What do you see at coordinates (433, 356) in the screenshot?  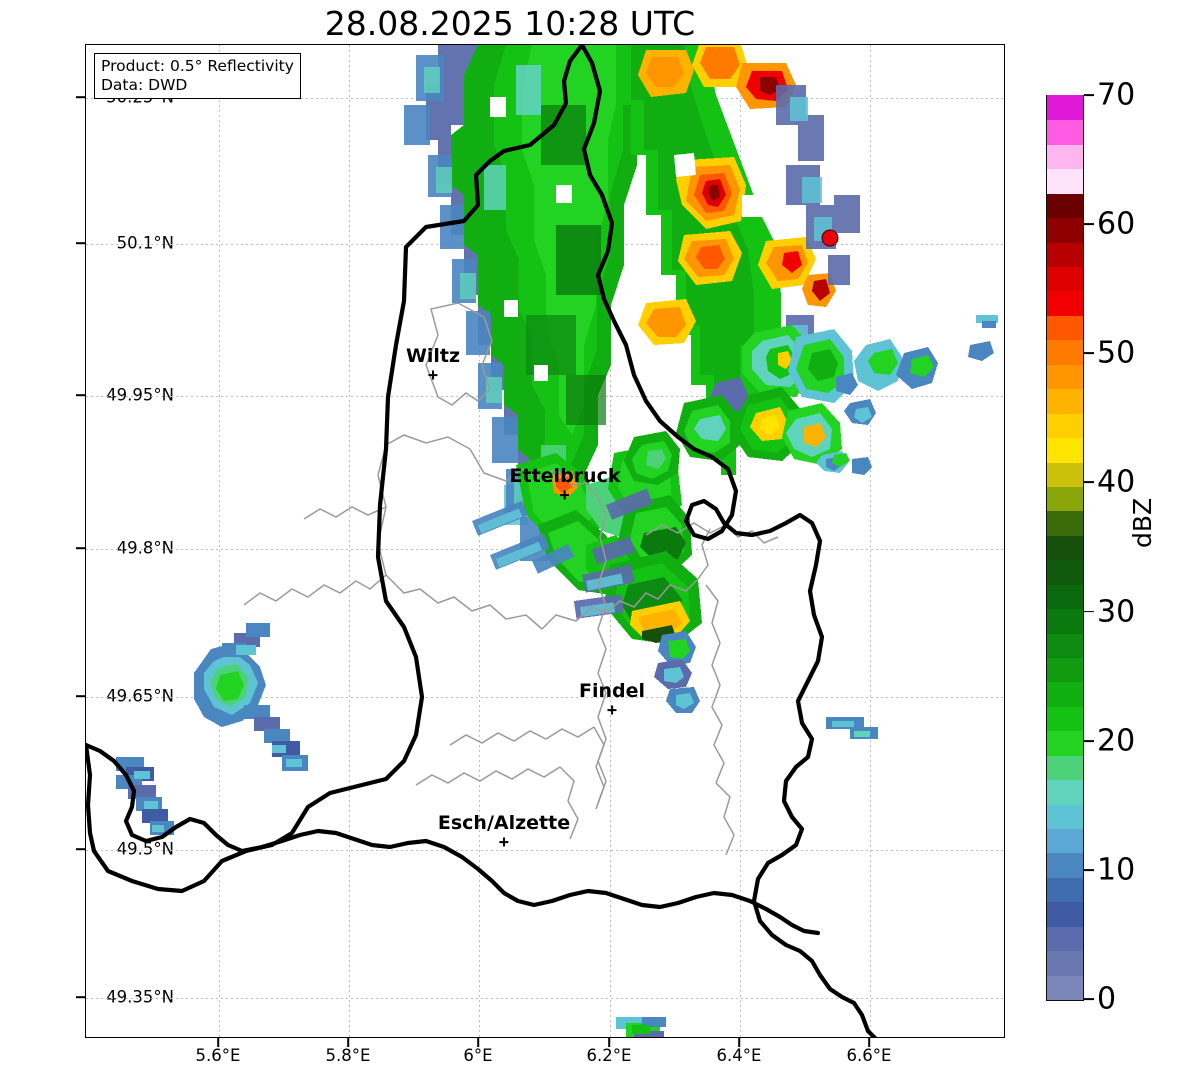 I see `city-name: Wiltz` at bounding box center [433, 356].